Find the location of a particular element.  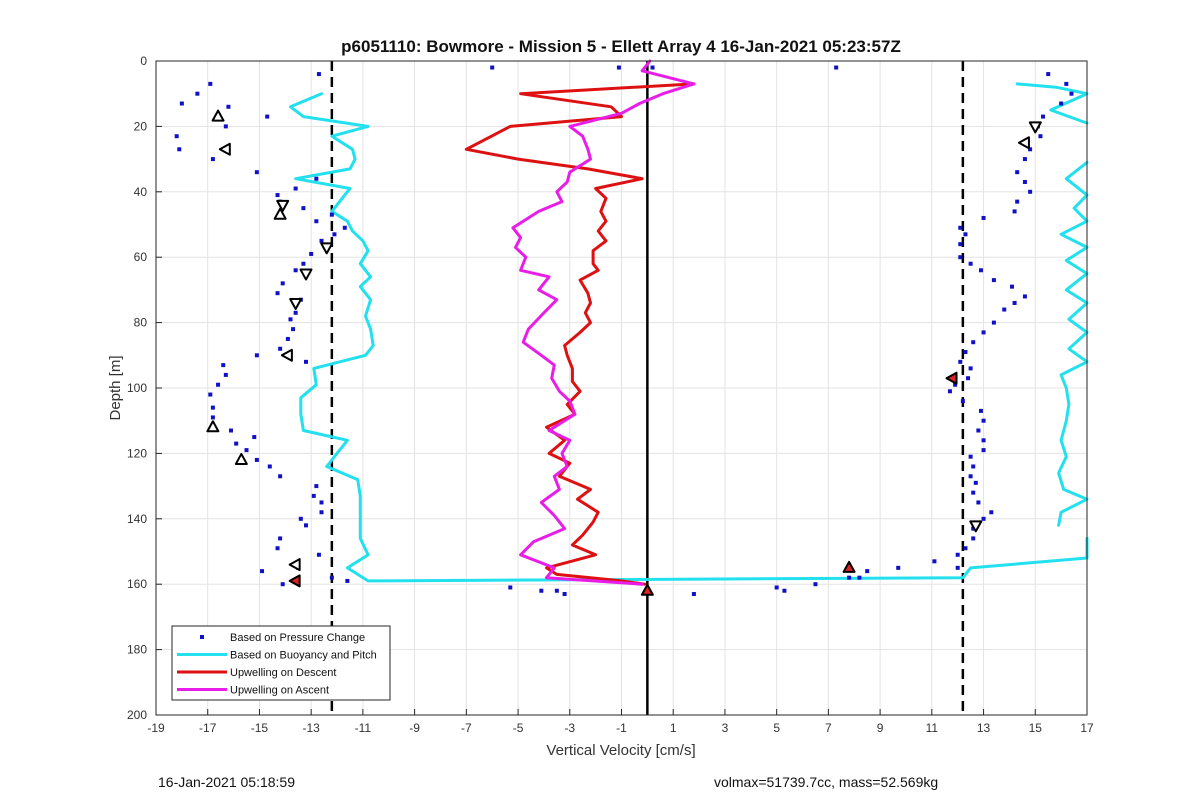

y-tick-label: 140 is located at coordinates (137, 519).